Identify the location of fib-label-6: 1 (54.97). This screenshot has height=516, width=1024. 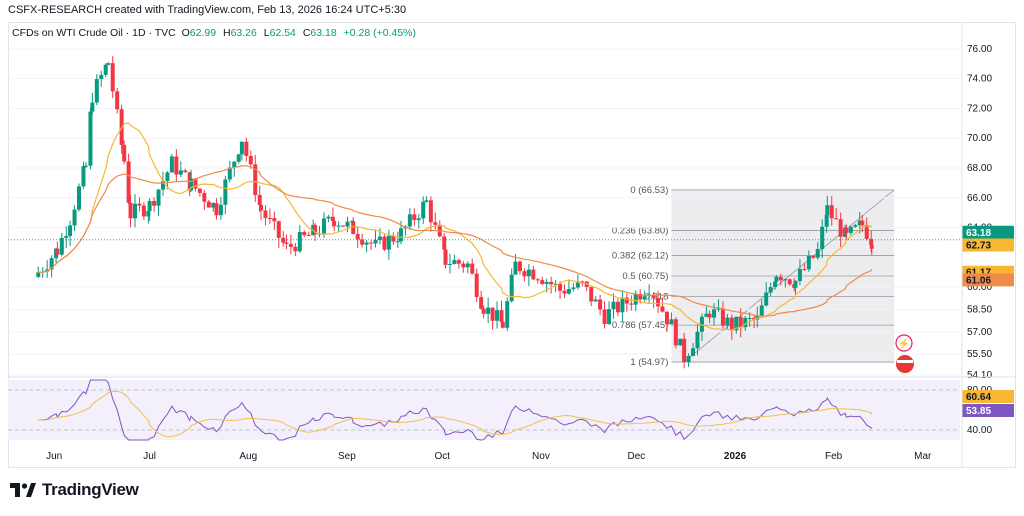
(649, 362).